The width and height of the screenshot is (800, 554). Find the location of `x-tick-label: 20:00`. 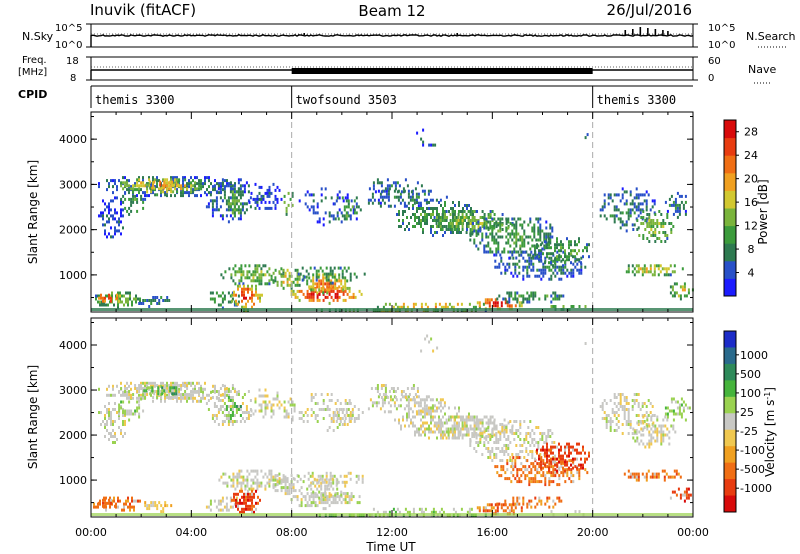

x-tick-label: 20:00 is located at coordinates (593, 532).